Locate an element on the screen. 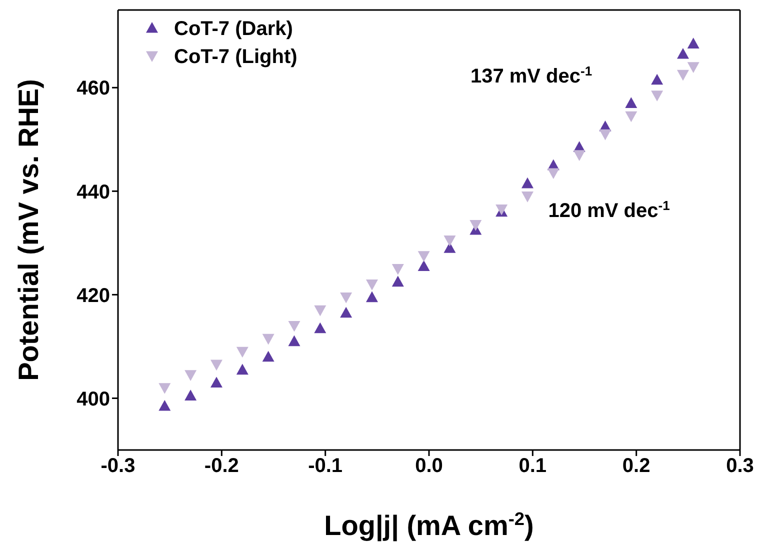  y-tick-label: 440 is located at coordinates (93, 192).